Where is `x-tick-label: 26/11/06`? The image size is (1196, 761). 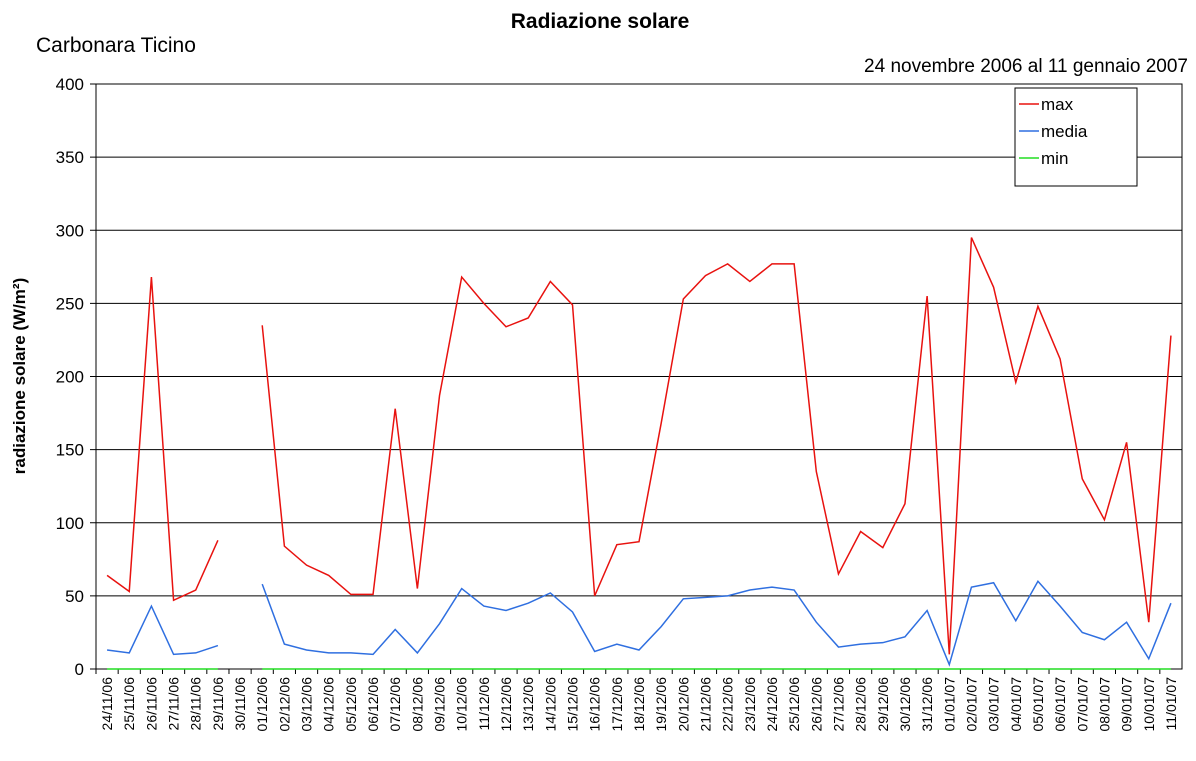 x-tick-label: 26/11/06 is located at coordinates (151, 704).